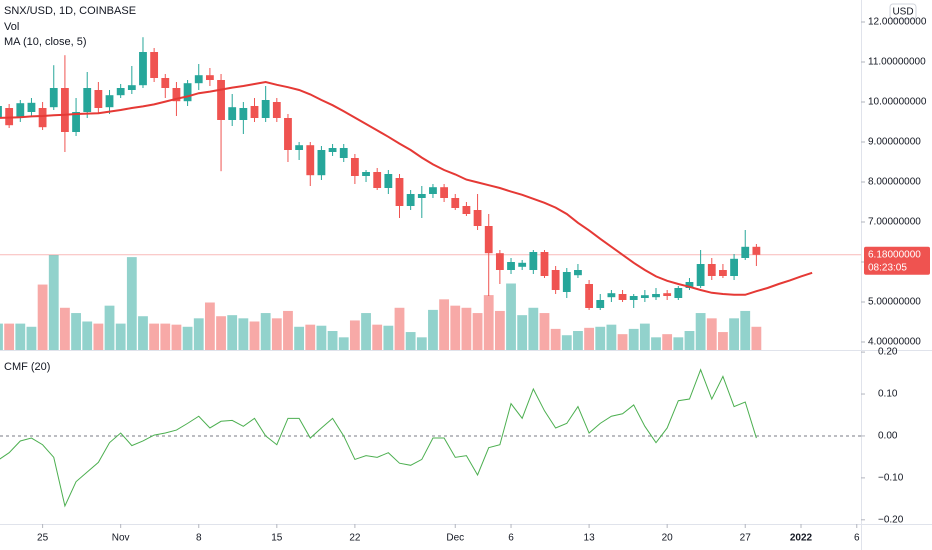  I want to click on x-tick-label: 15, so click(277, 538).